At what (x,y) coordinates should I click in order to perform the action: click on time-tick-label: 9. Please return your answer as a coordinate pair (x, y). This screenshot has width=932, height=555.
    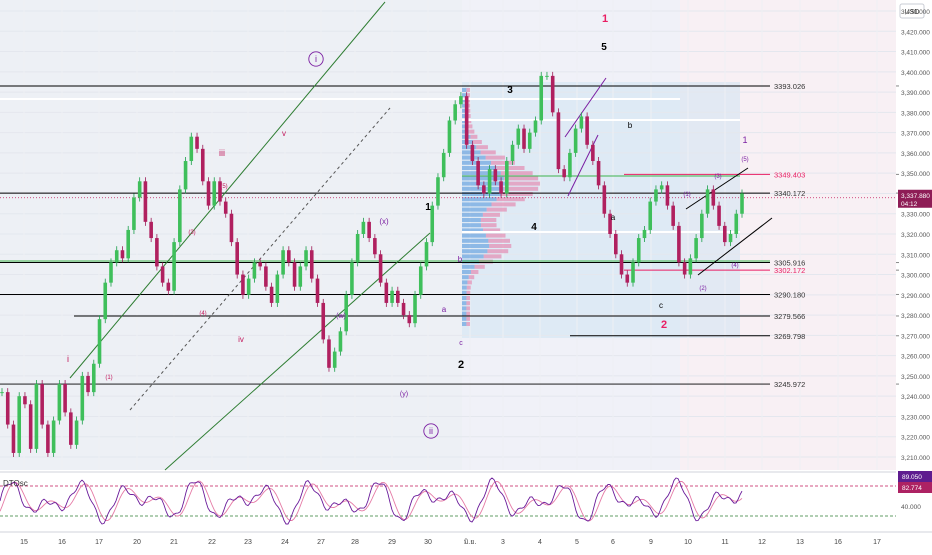
    Looking at the image, I should click on (651, 542).